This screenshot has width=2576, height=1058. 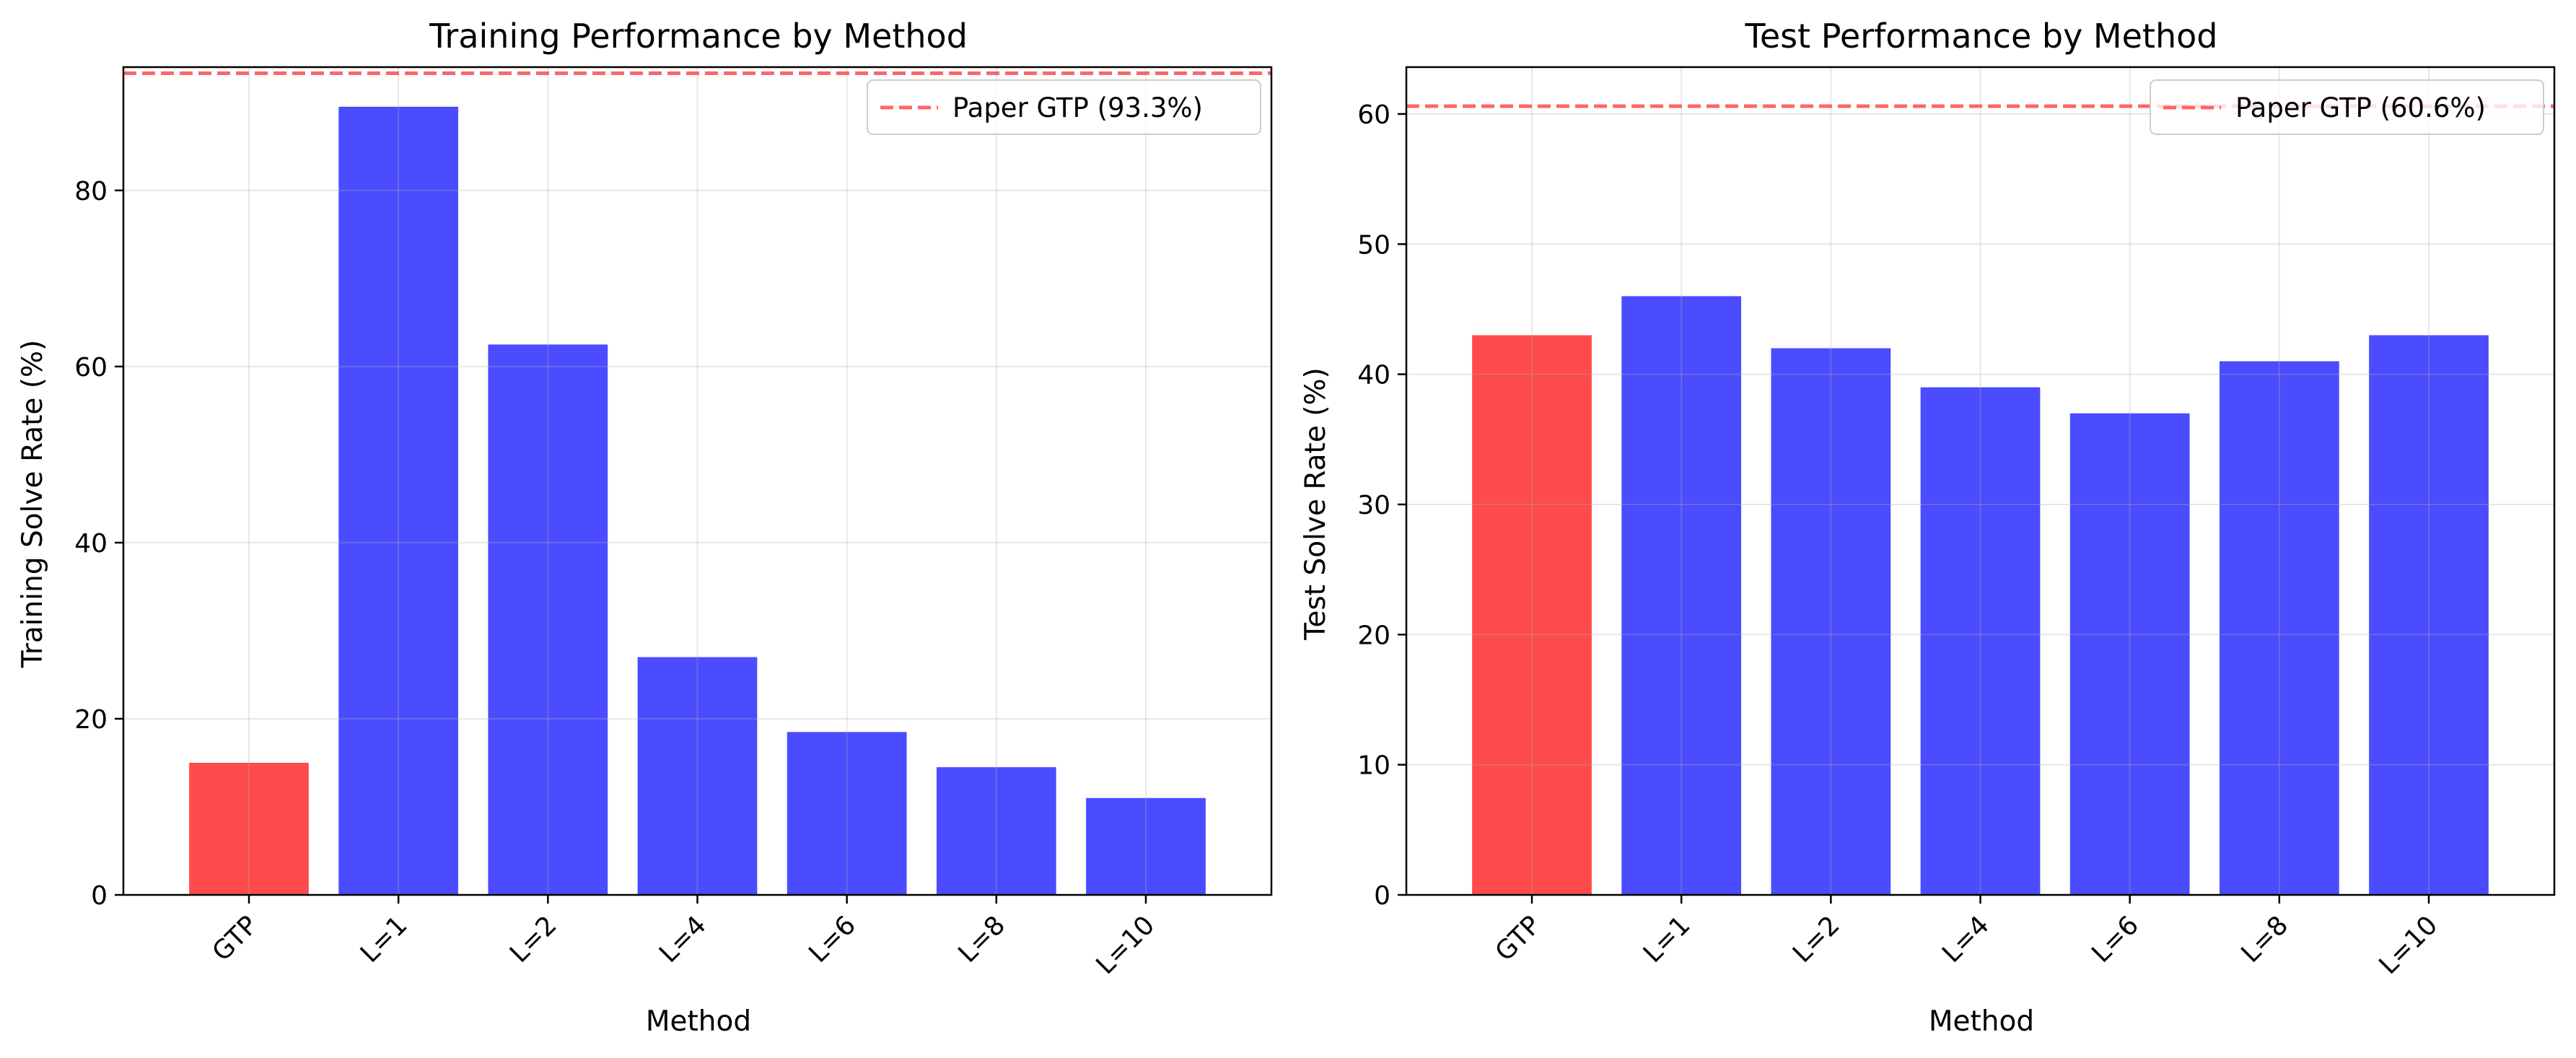 What do you see at coordinates (698, 36) in the screenshot?
I see `chart-title: Training Performance by Method` at bounding box center [698, 36].